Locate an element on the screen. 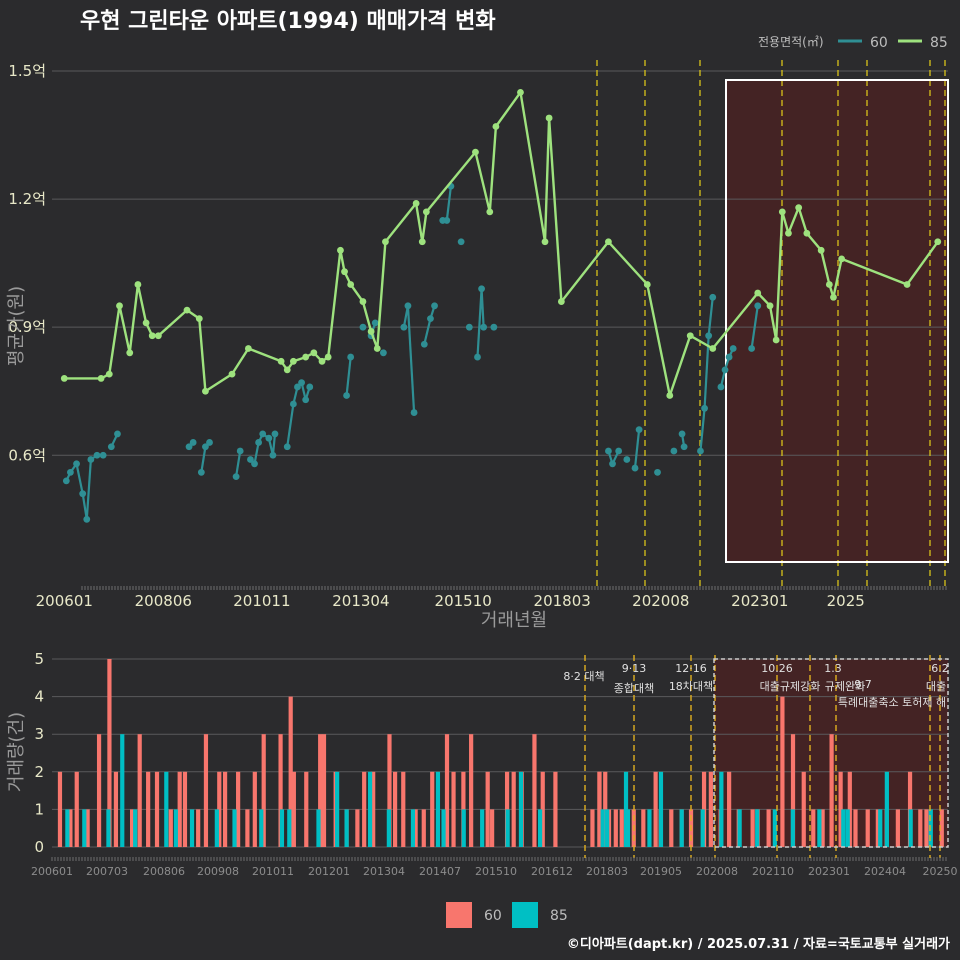 This screenshot has width=960, height=960. volume-x-tick-label: 20250 is located at coordinates (940, 871).